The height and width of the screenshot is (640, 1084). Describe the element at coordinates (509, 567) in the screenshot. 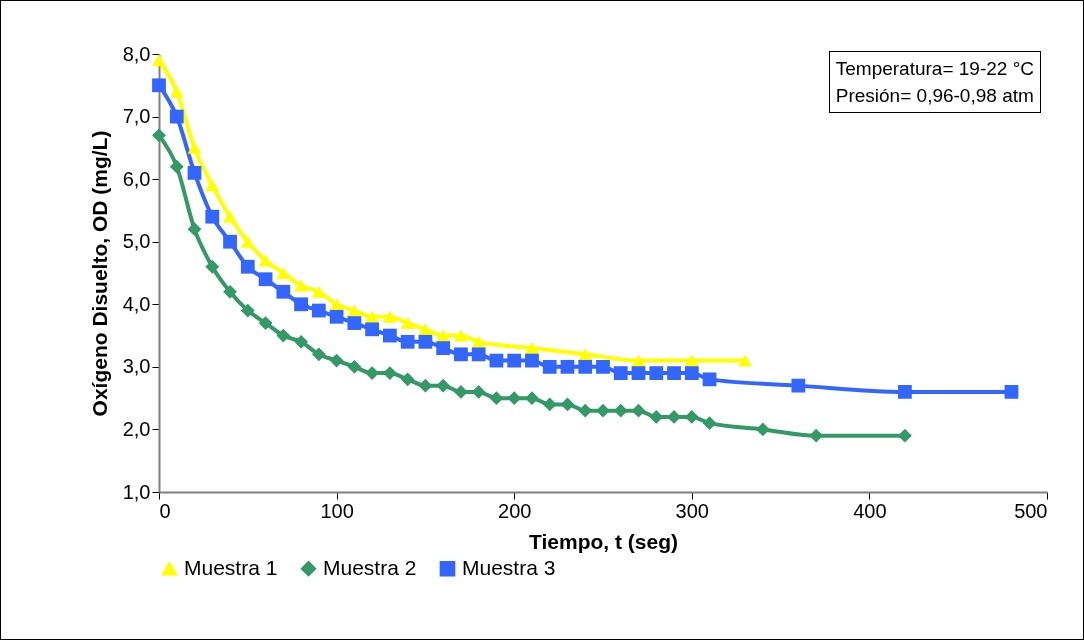

I see `legend-label: Muestra 3` at that location.